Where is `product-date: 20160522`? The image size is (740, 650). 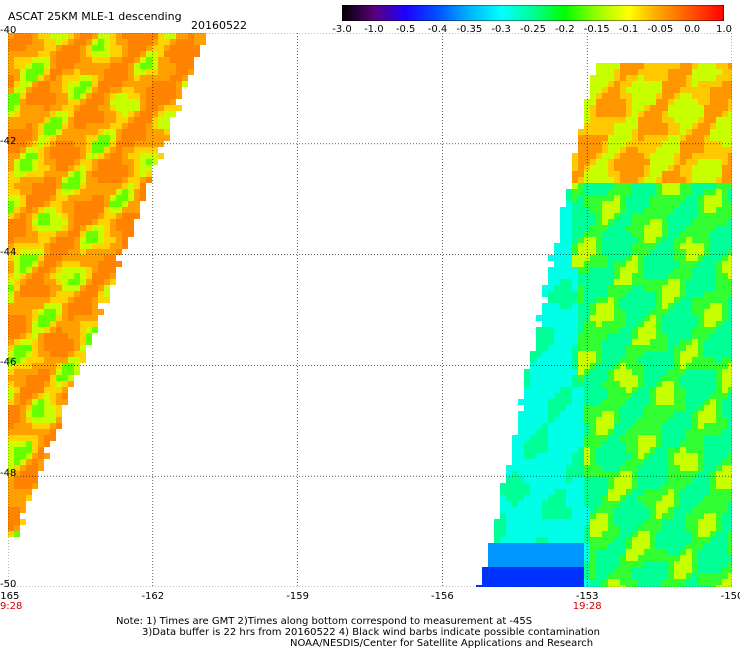
product-date: 20160522 is located at coordinates (219, 25).